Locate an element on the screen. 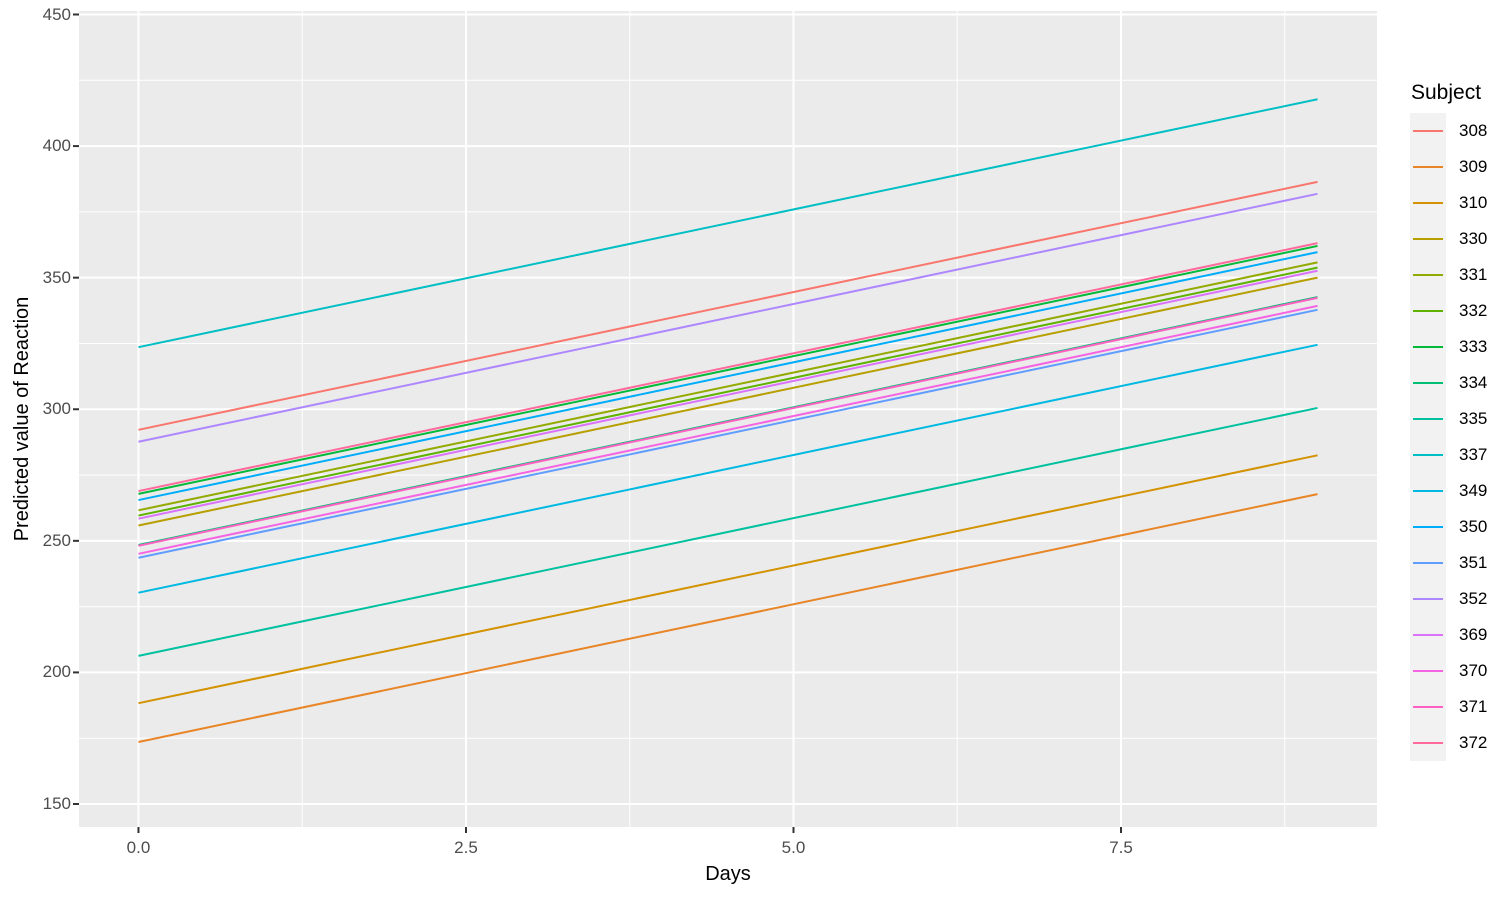  y-tick-label: 450 is located at coordinates (56, 14).